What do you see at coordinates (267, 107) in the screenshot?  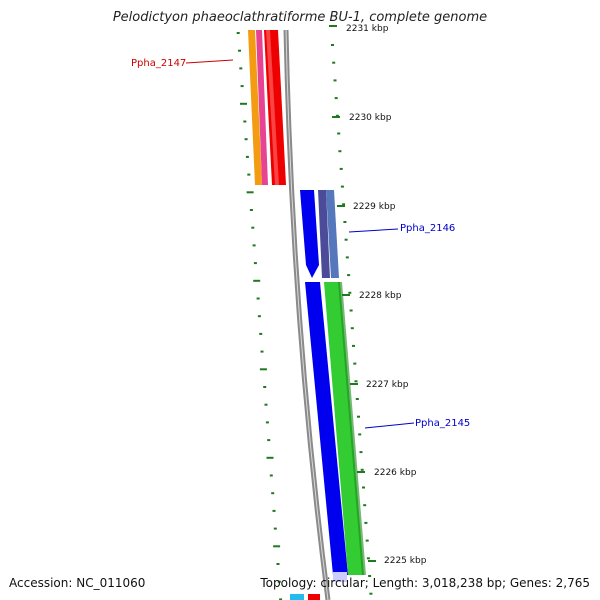 I see `cds-block-reverse` at bounding box center [267, 107].